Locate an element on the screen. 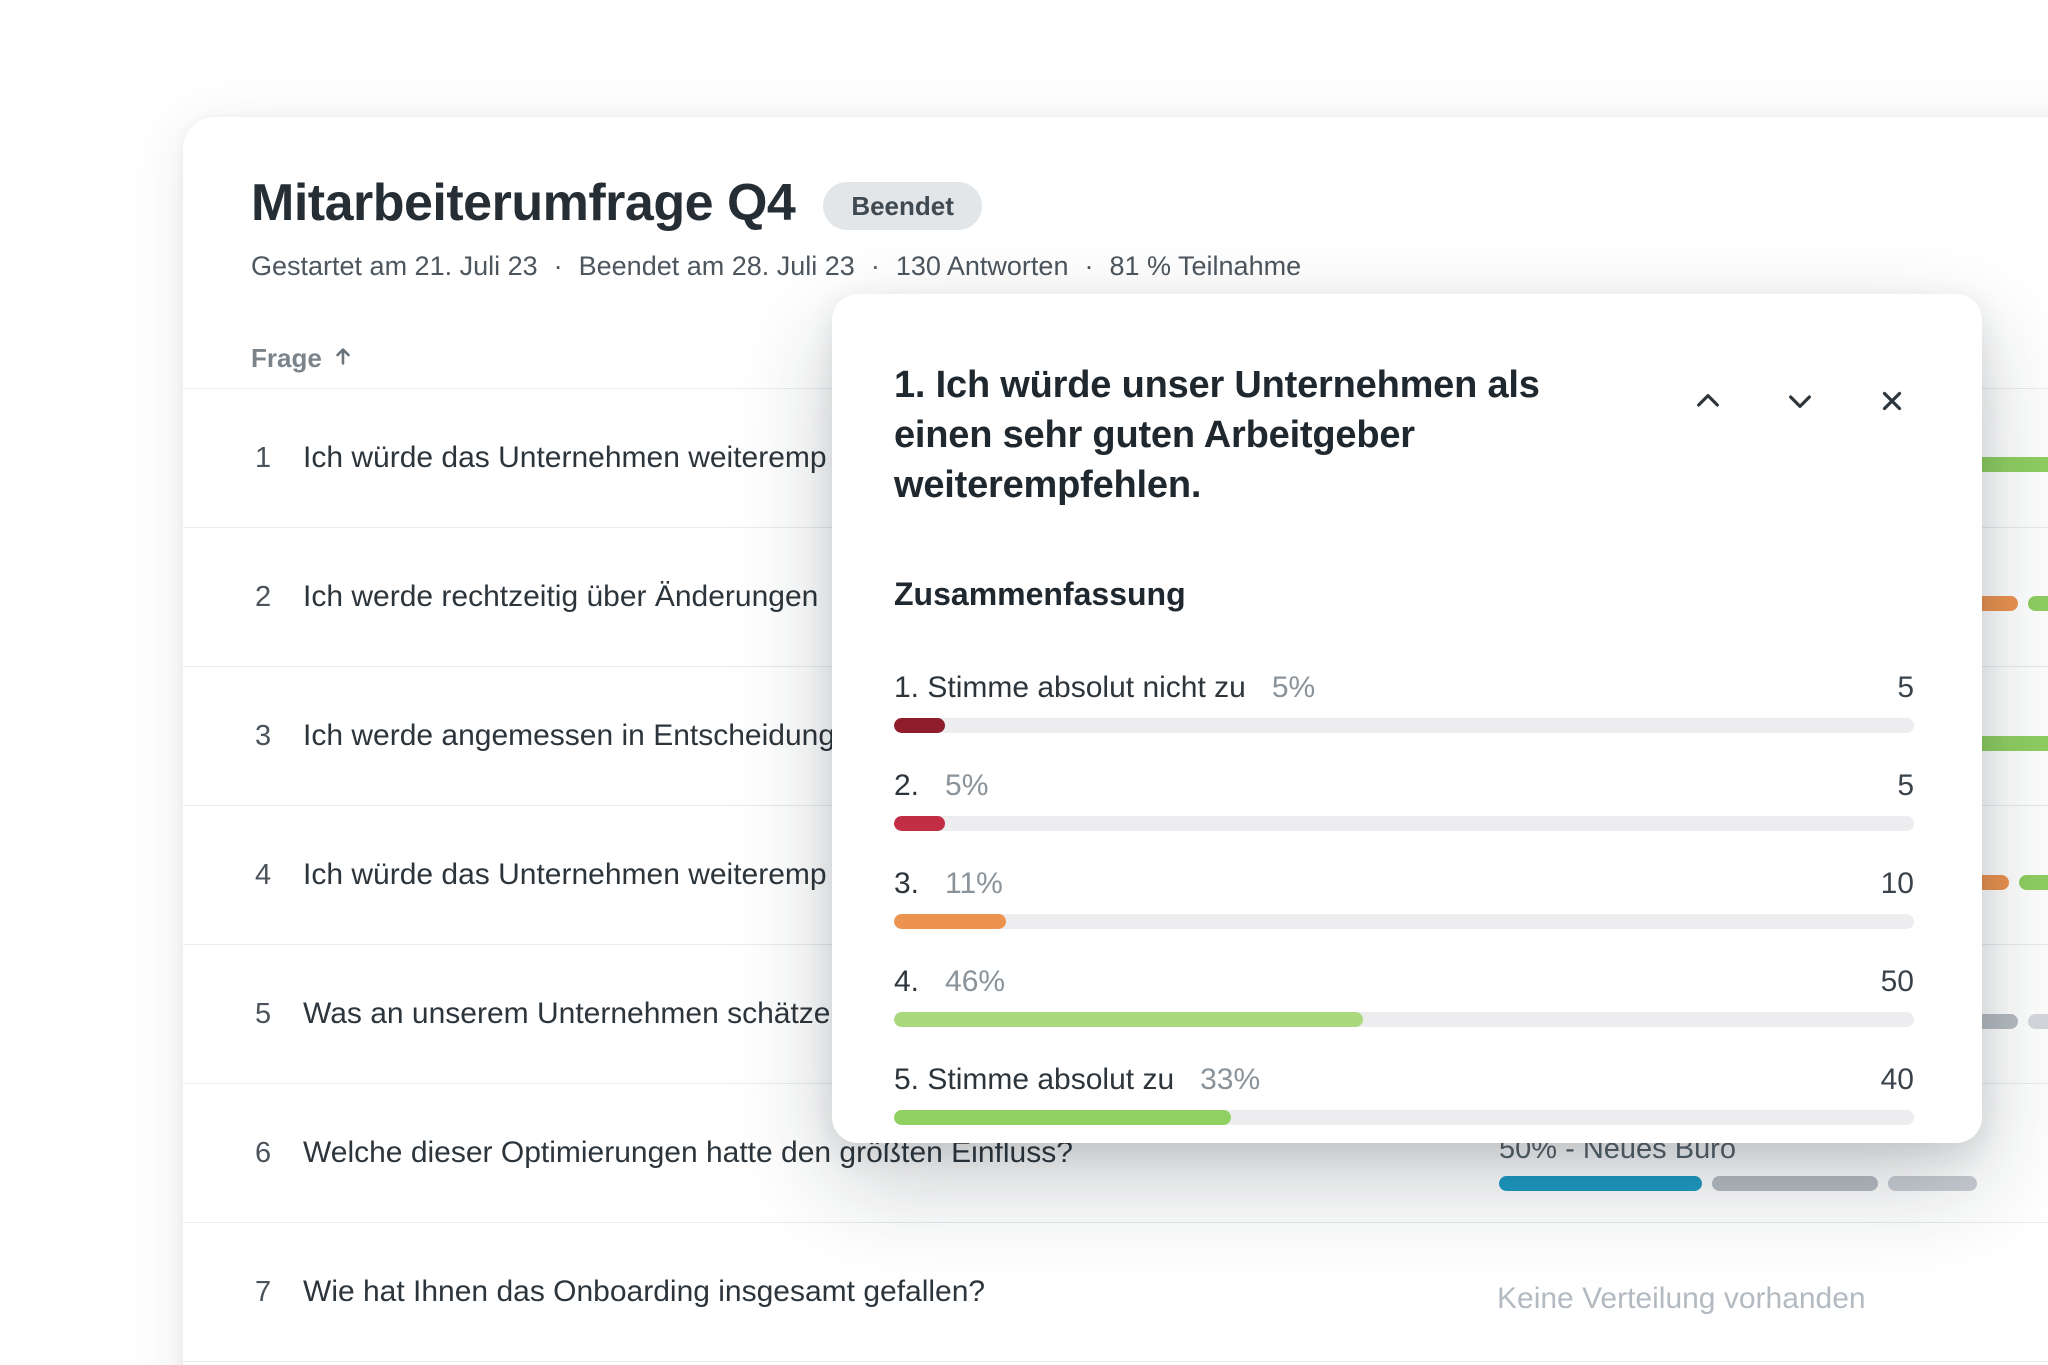 The height and width of the screenshot is (1365, 2048). chevron-down-icon is located at coordinates (1800, 402).